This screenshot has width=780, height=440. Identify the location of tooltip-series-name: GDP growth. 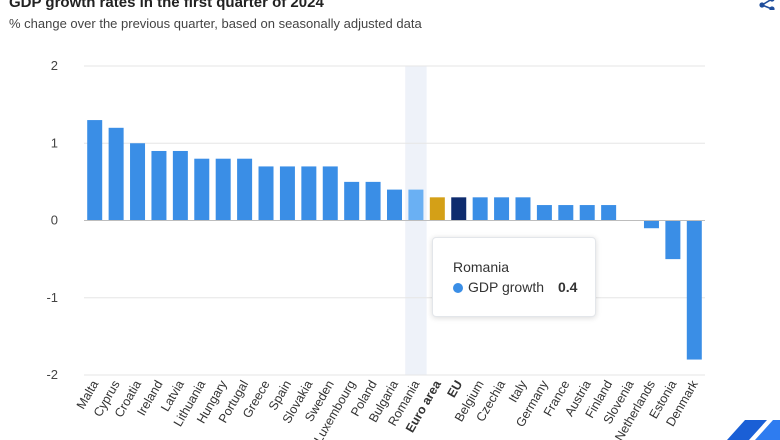
(506, 287).